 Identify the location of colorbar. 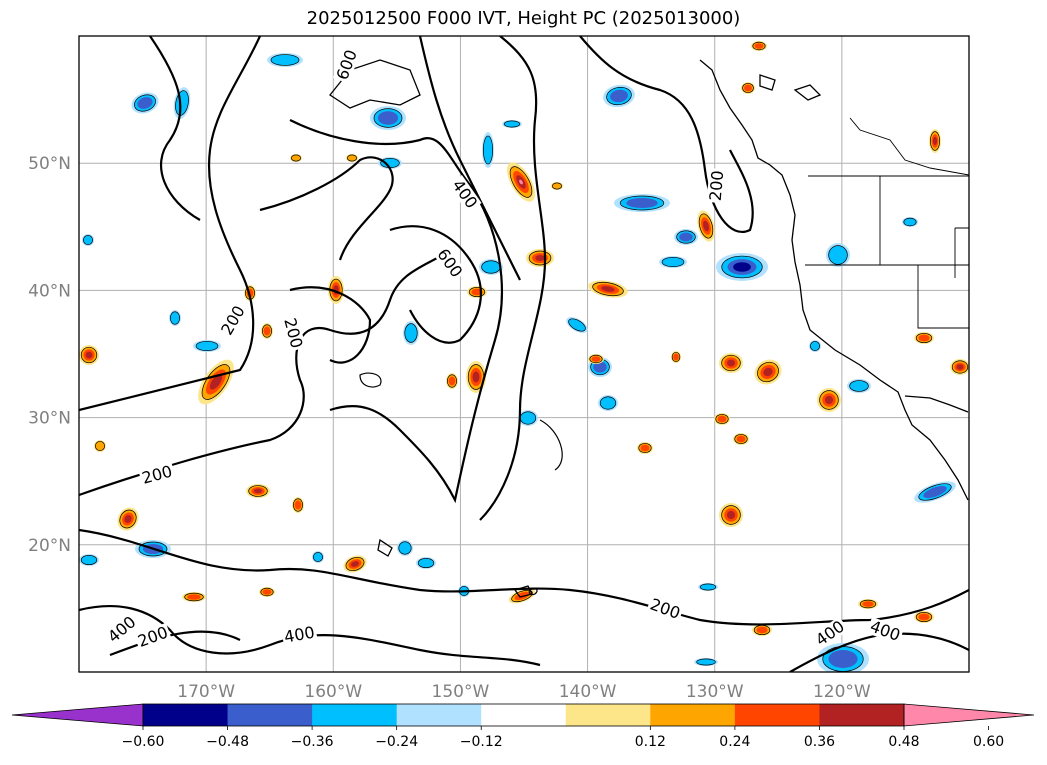
(523, 715).